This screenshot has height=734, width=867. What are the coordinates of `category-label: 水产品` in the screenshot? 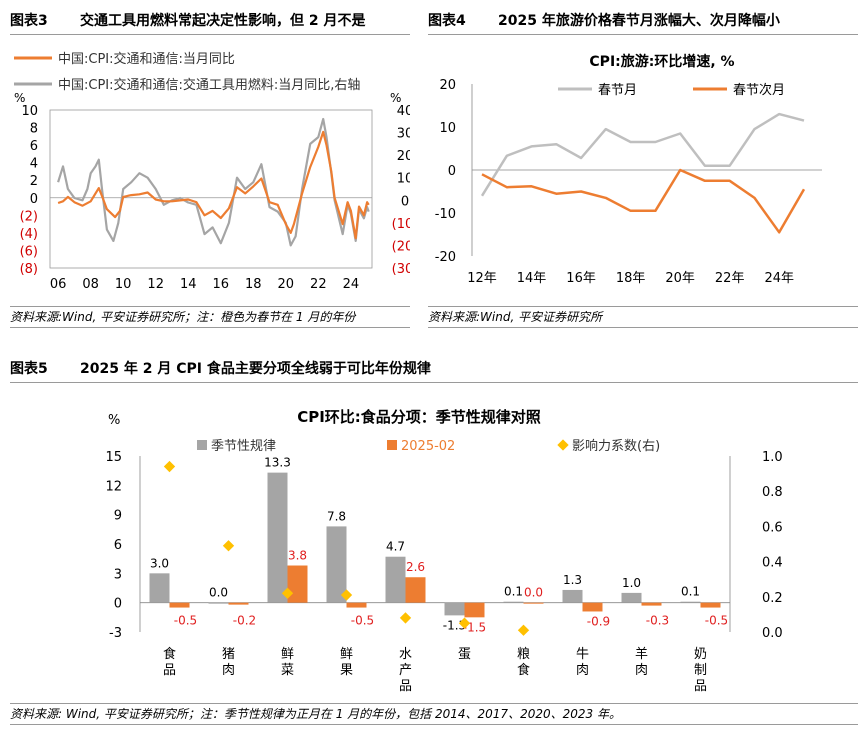 It's located at (405, 670).